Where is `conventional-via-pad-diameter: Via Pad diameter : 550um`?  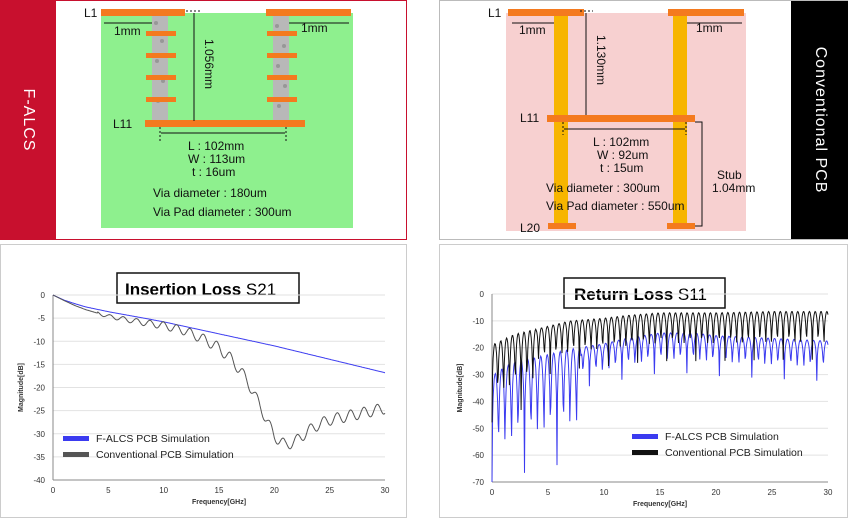 conventional-via-pad-diameter: Via Pad diameter : 550um is located at coordinates (615, 206).